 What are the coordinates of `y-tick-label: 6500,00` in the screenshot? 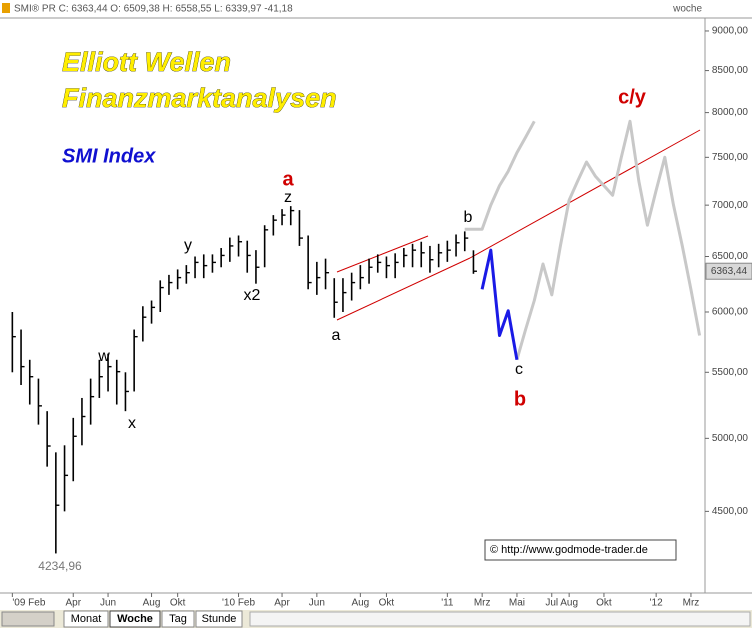 It's located at (730, 256).